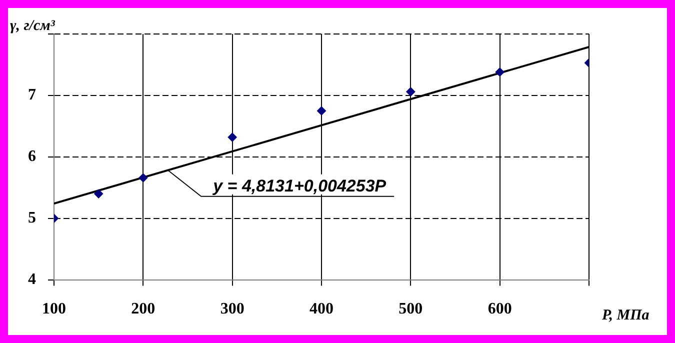 The height and width of the screenshot is (343, 675). Describe the element at coordinates (626, 316) in the screenshot. I see `x-axis-title: P, МПа` at that location.